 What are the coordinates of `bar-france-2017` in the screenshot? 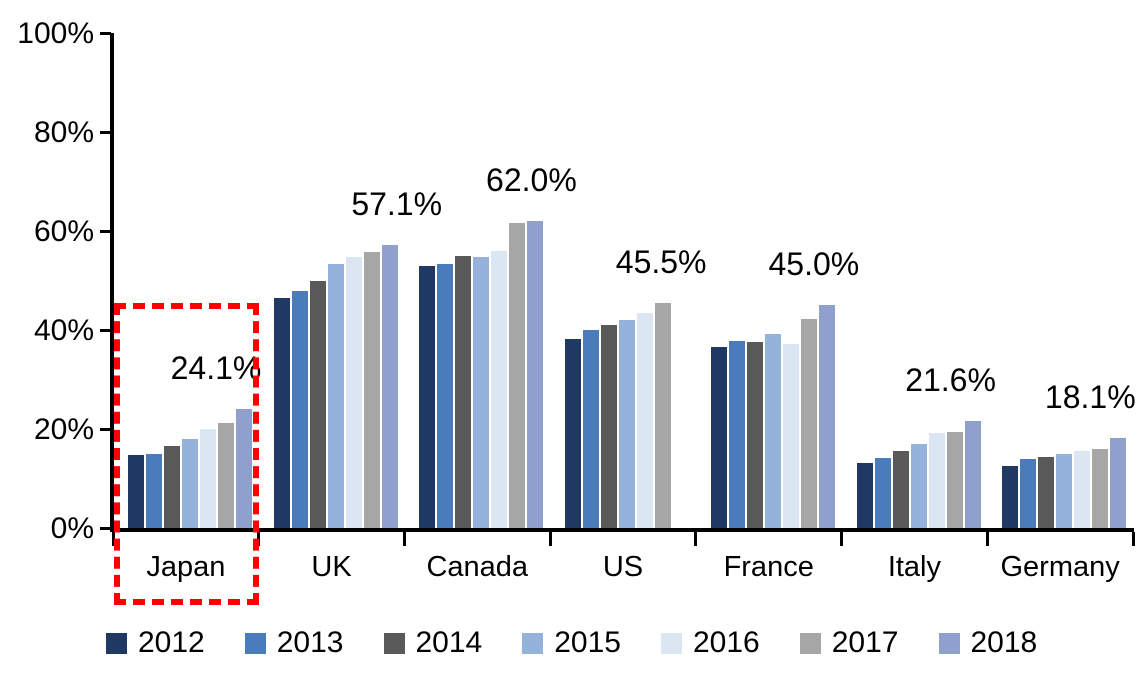 It's located at (808, 423).